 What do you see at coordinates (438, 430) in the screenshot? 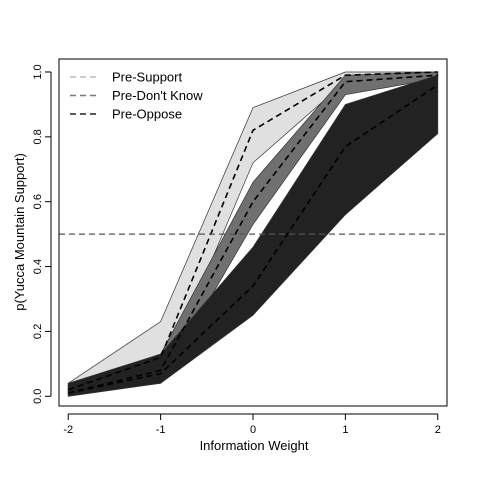
I see `x-tick-label: 2` at bounding box center [438, 430].